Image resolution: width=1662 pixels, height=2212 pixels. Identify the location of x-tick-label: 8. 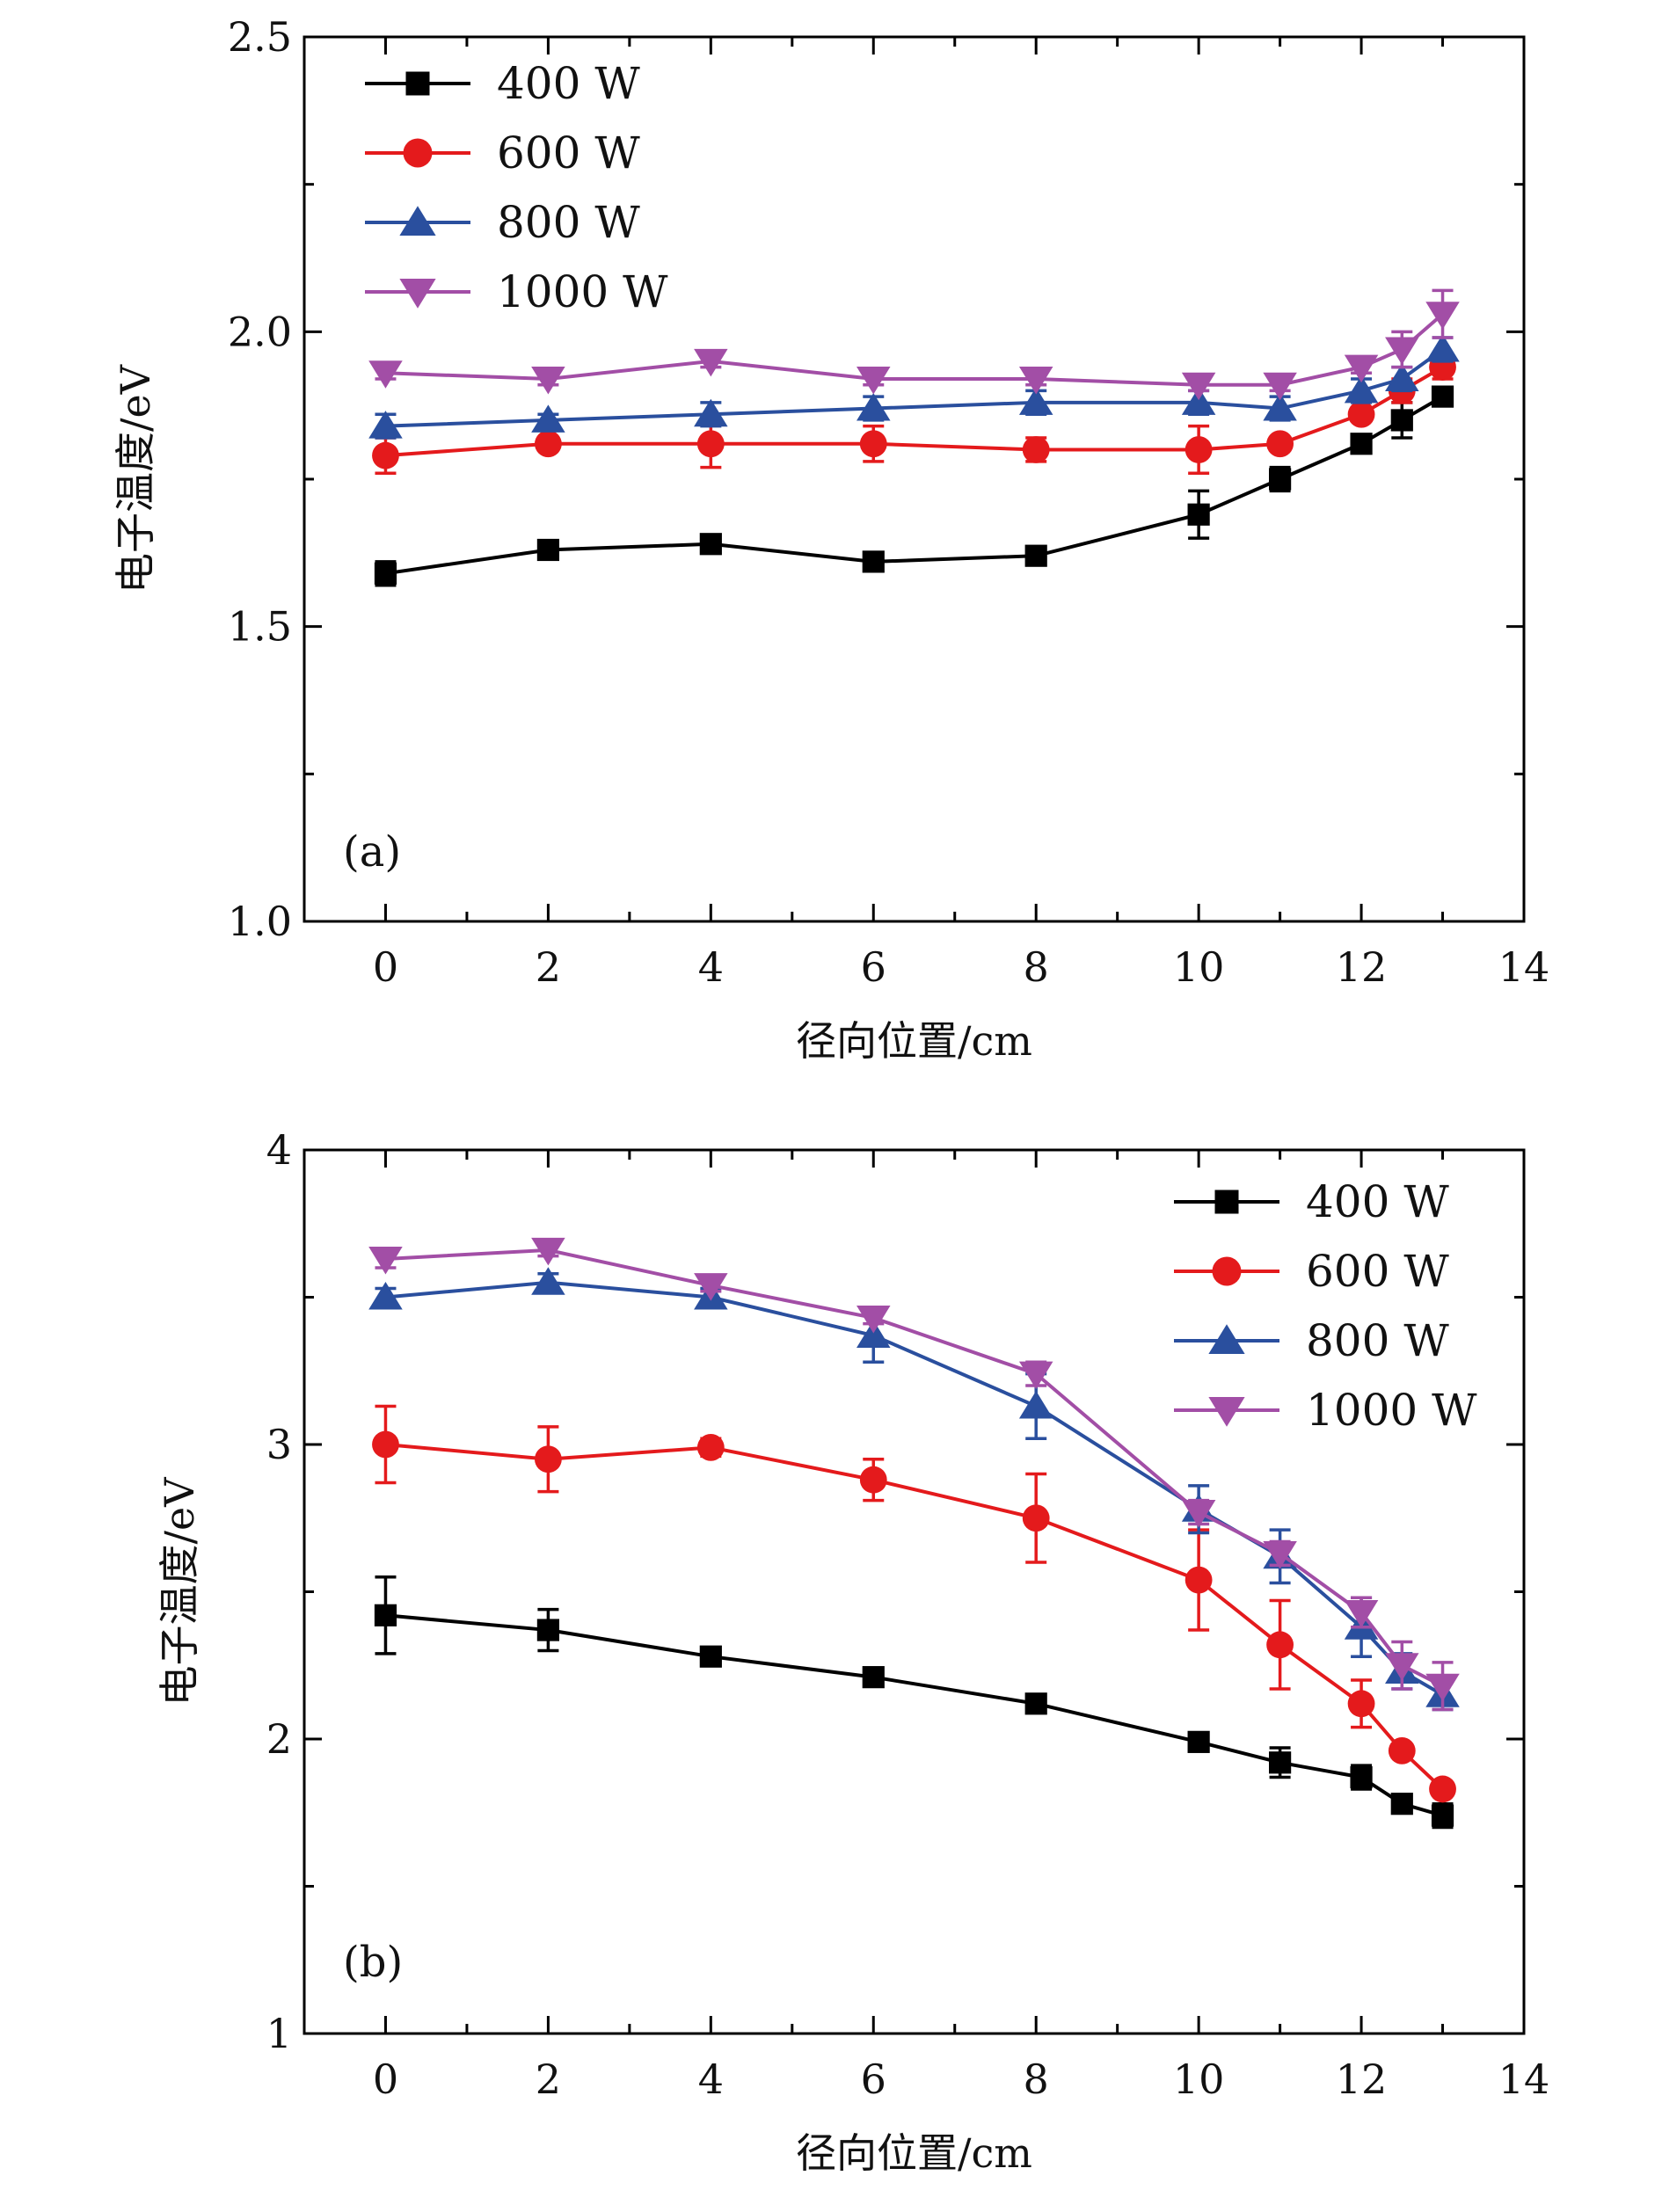
(1036, 967).